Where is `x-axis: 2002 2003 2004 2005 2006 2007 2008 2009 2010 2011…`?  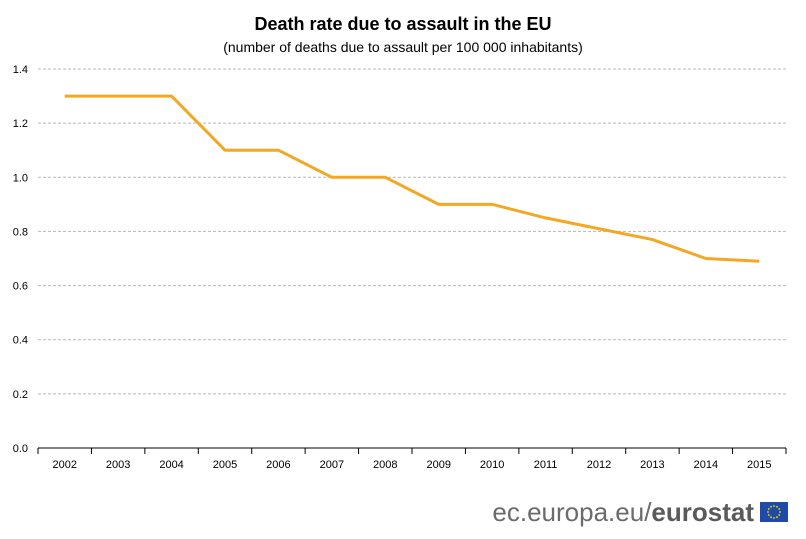 x-axis: 2002 2003 2004 2005 2006 2007 2008 2009 2010 2011… is located at coordinates (412, 459).